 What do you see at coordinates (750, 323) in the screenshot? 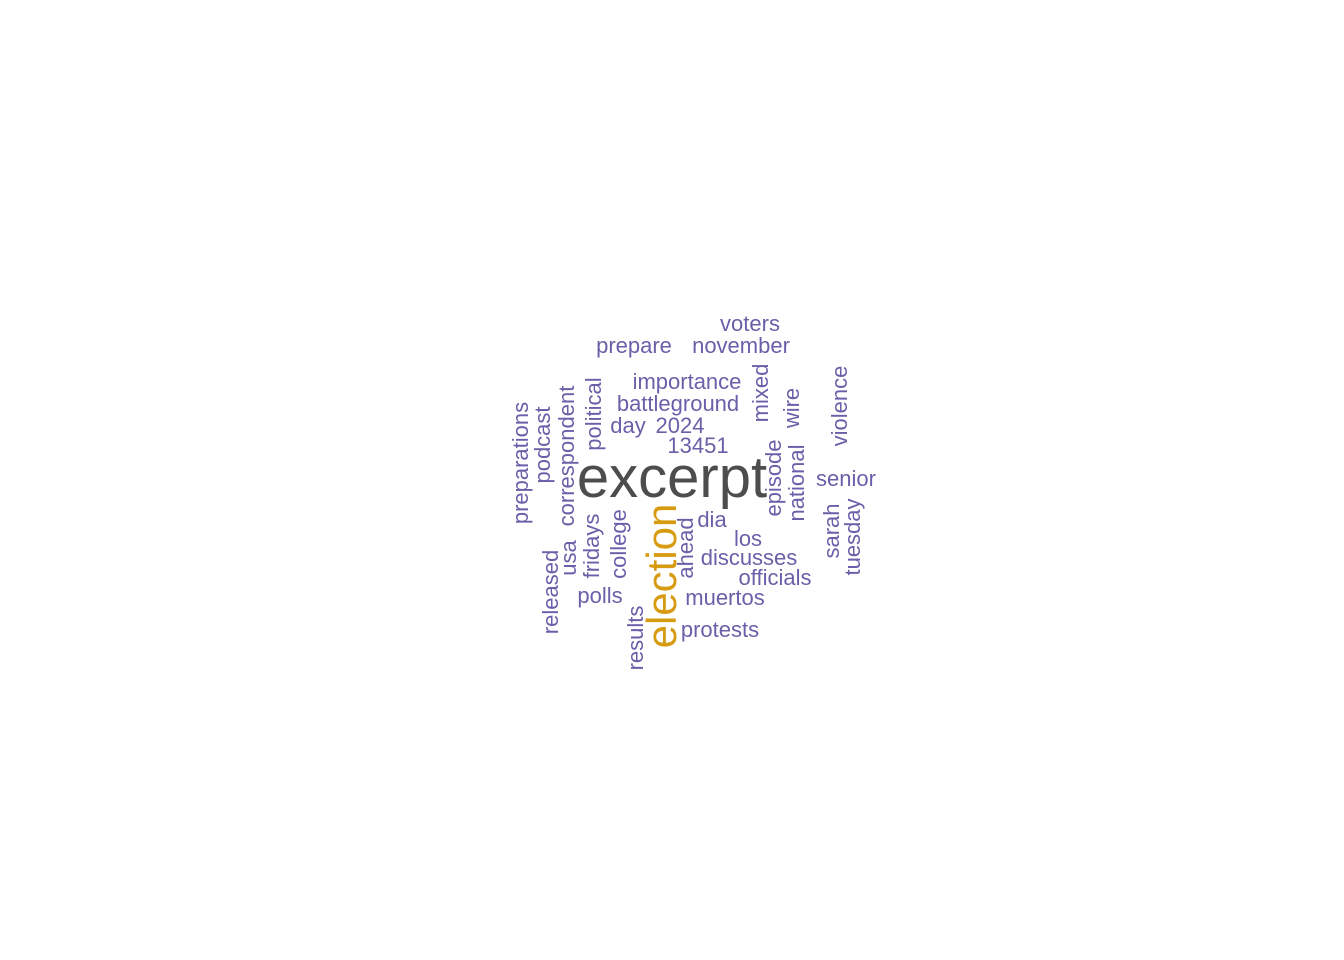
I see `word-voters: voters` at bounding box center [750, 323].